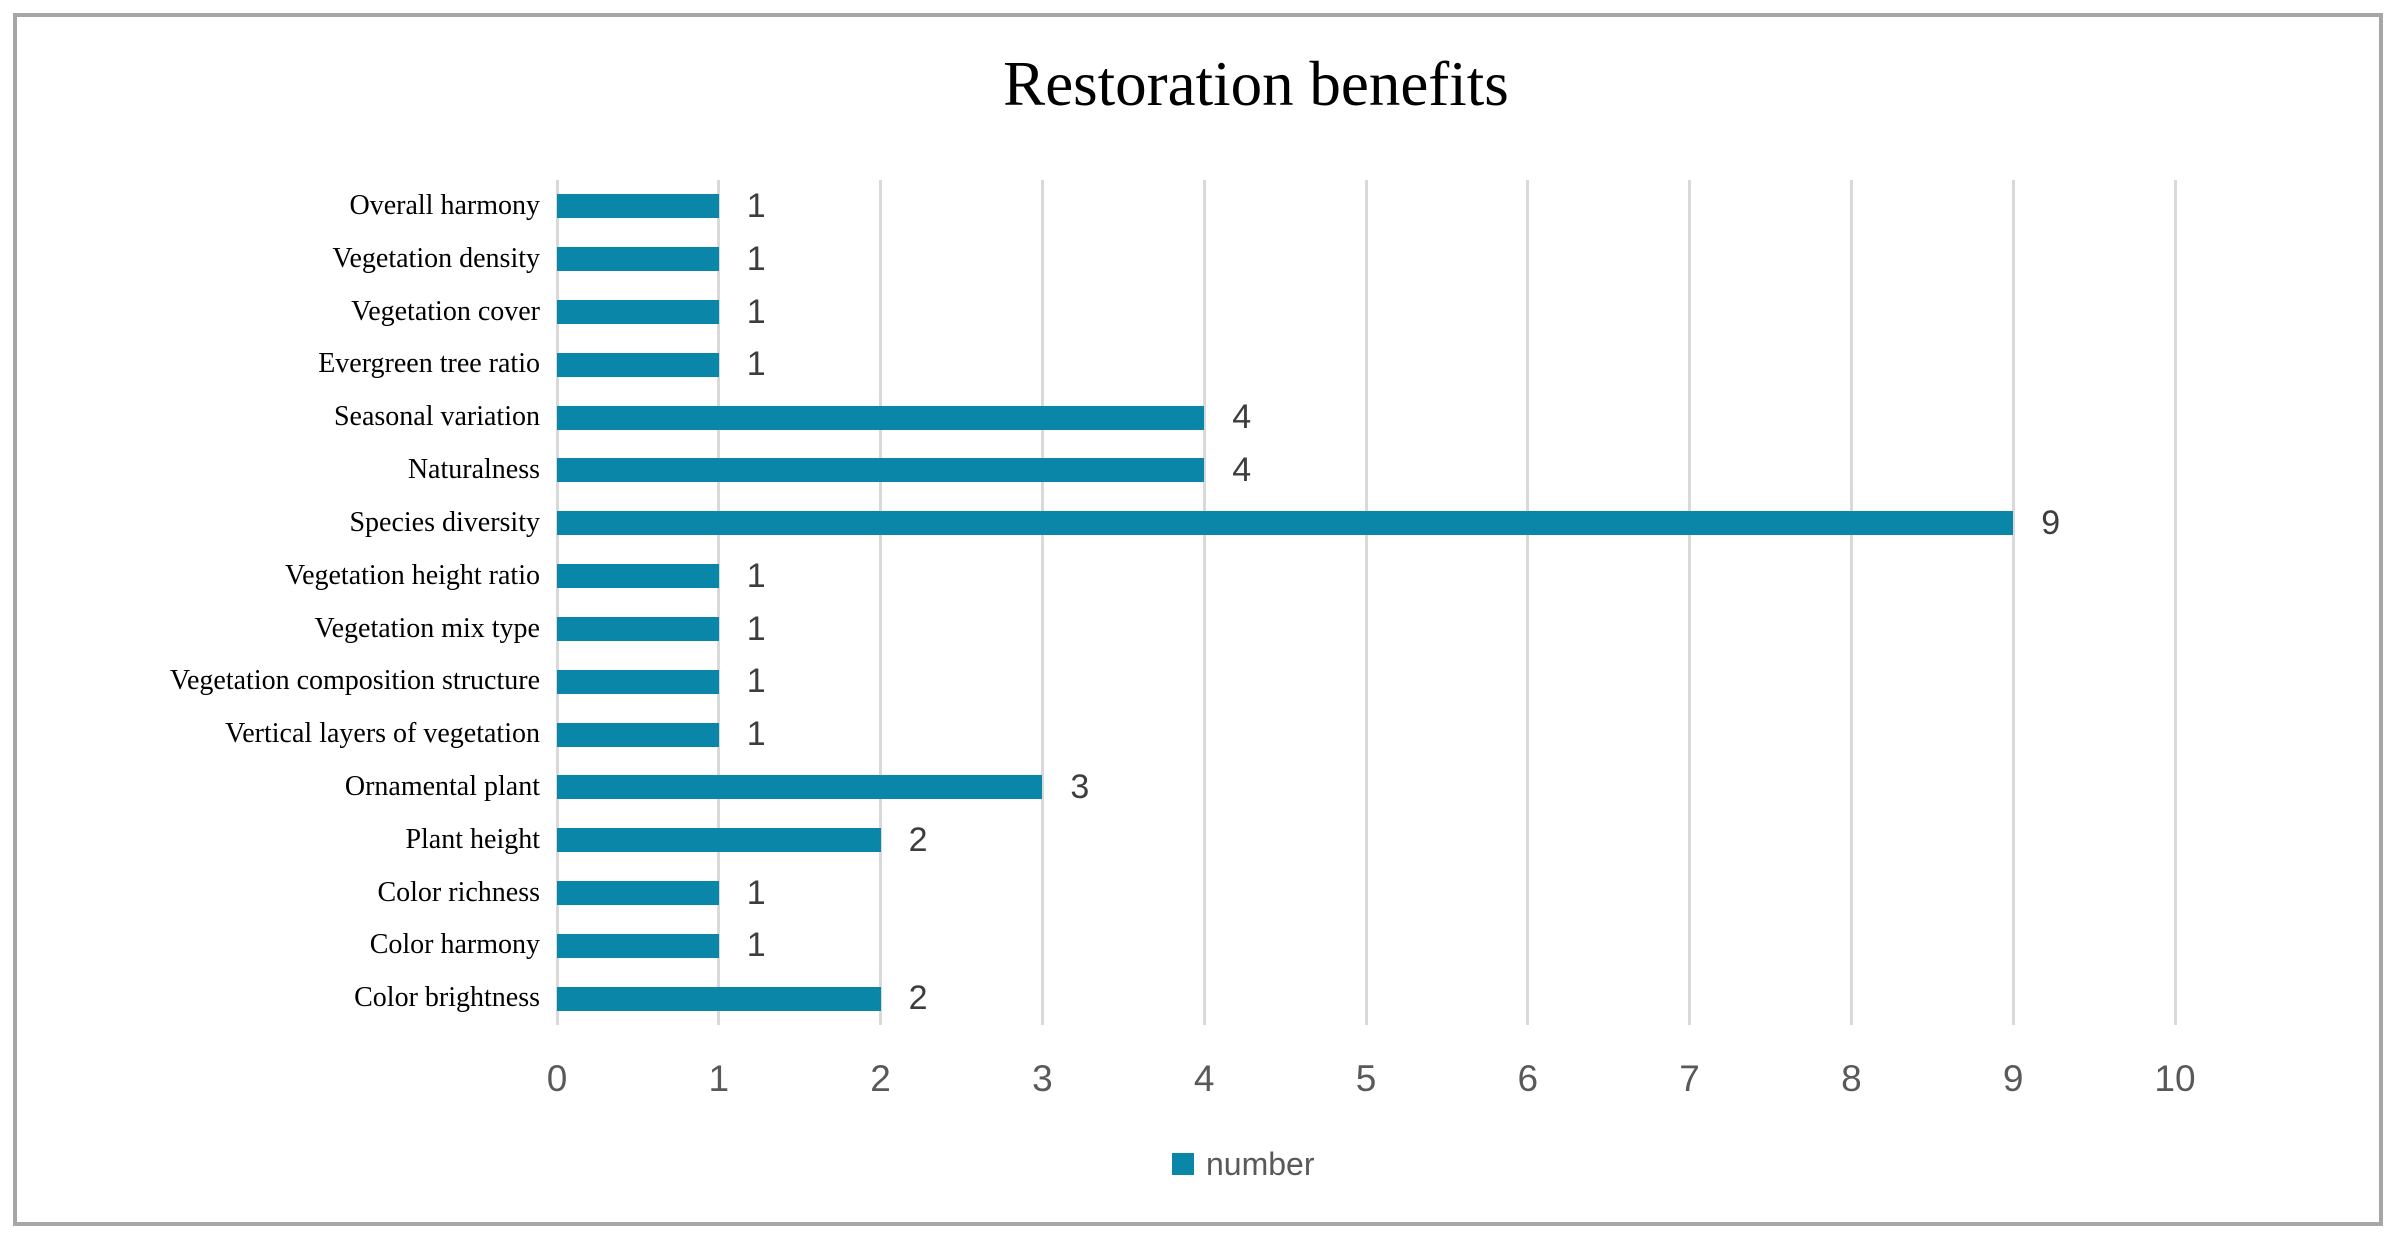  What do you see at coordinates (756, 258) in the screenshot?
I see `value-label-1: 1` at bounding box center [756, 258].